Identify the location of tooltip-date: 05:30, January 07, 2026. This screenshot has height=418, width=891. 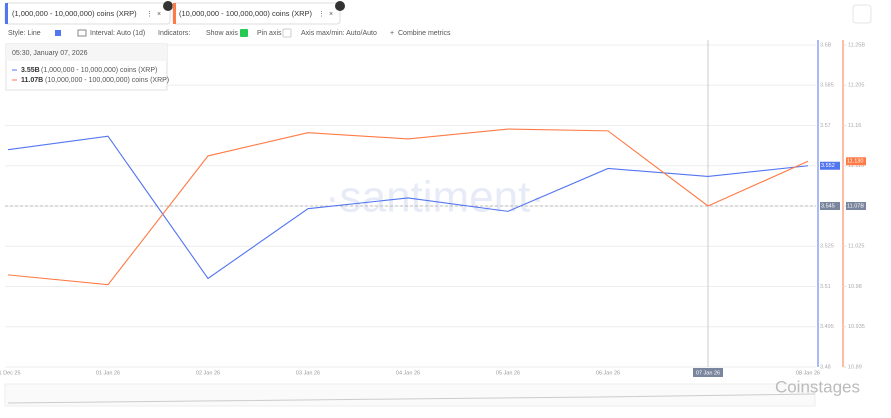
(50, 53).